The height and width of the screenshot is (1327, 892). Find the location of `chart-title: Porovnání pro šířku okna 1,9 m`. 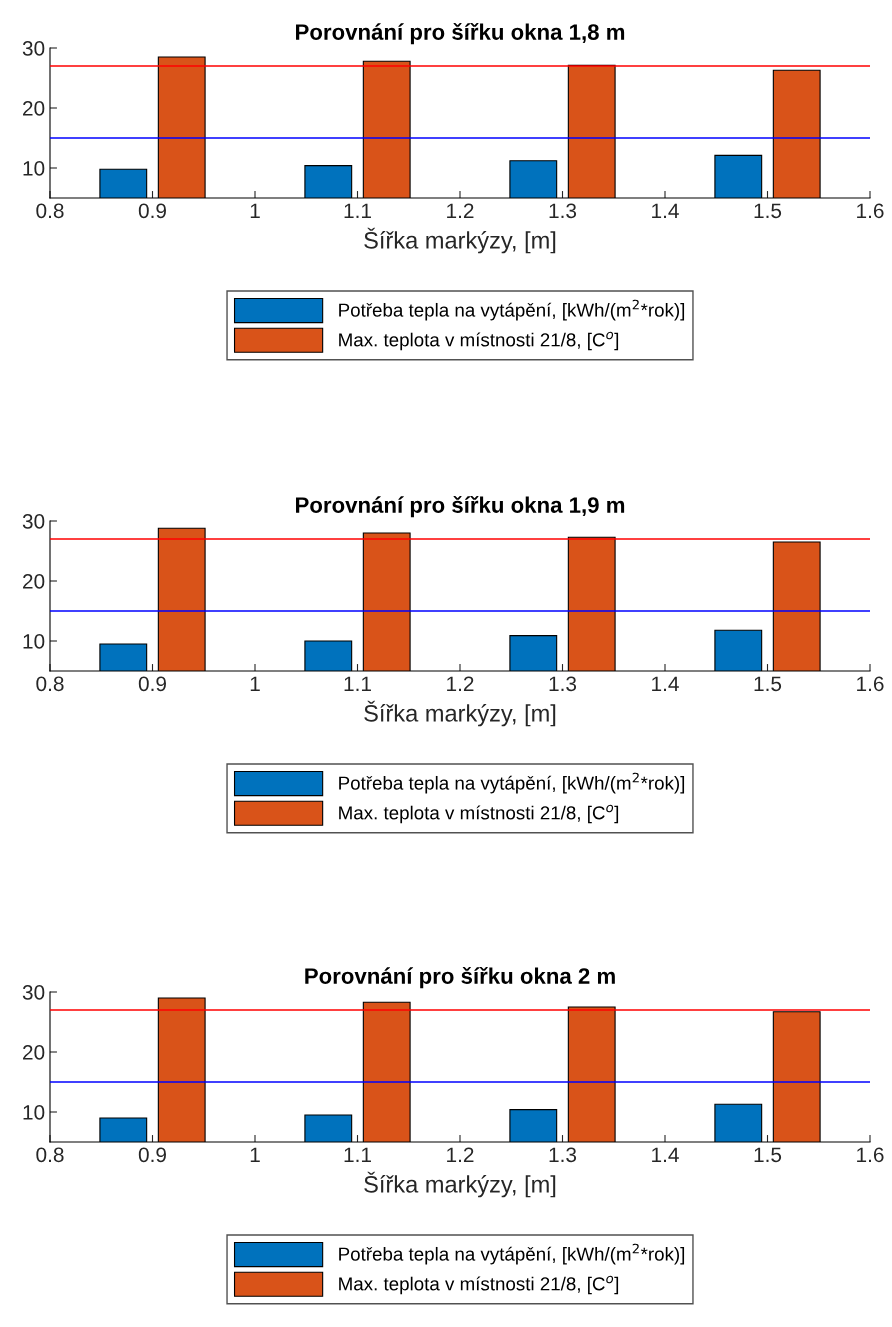

chart-title: Porovnání pro šířku okna 1,9 m is located at coordinates (460, 507).